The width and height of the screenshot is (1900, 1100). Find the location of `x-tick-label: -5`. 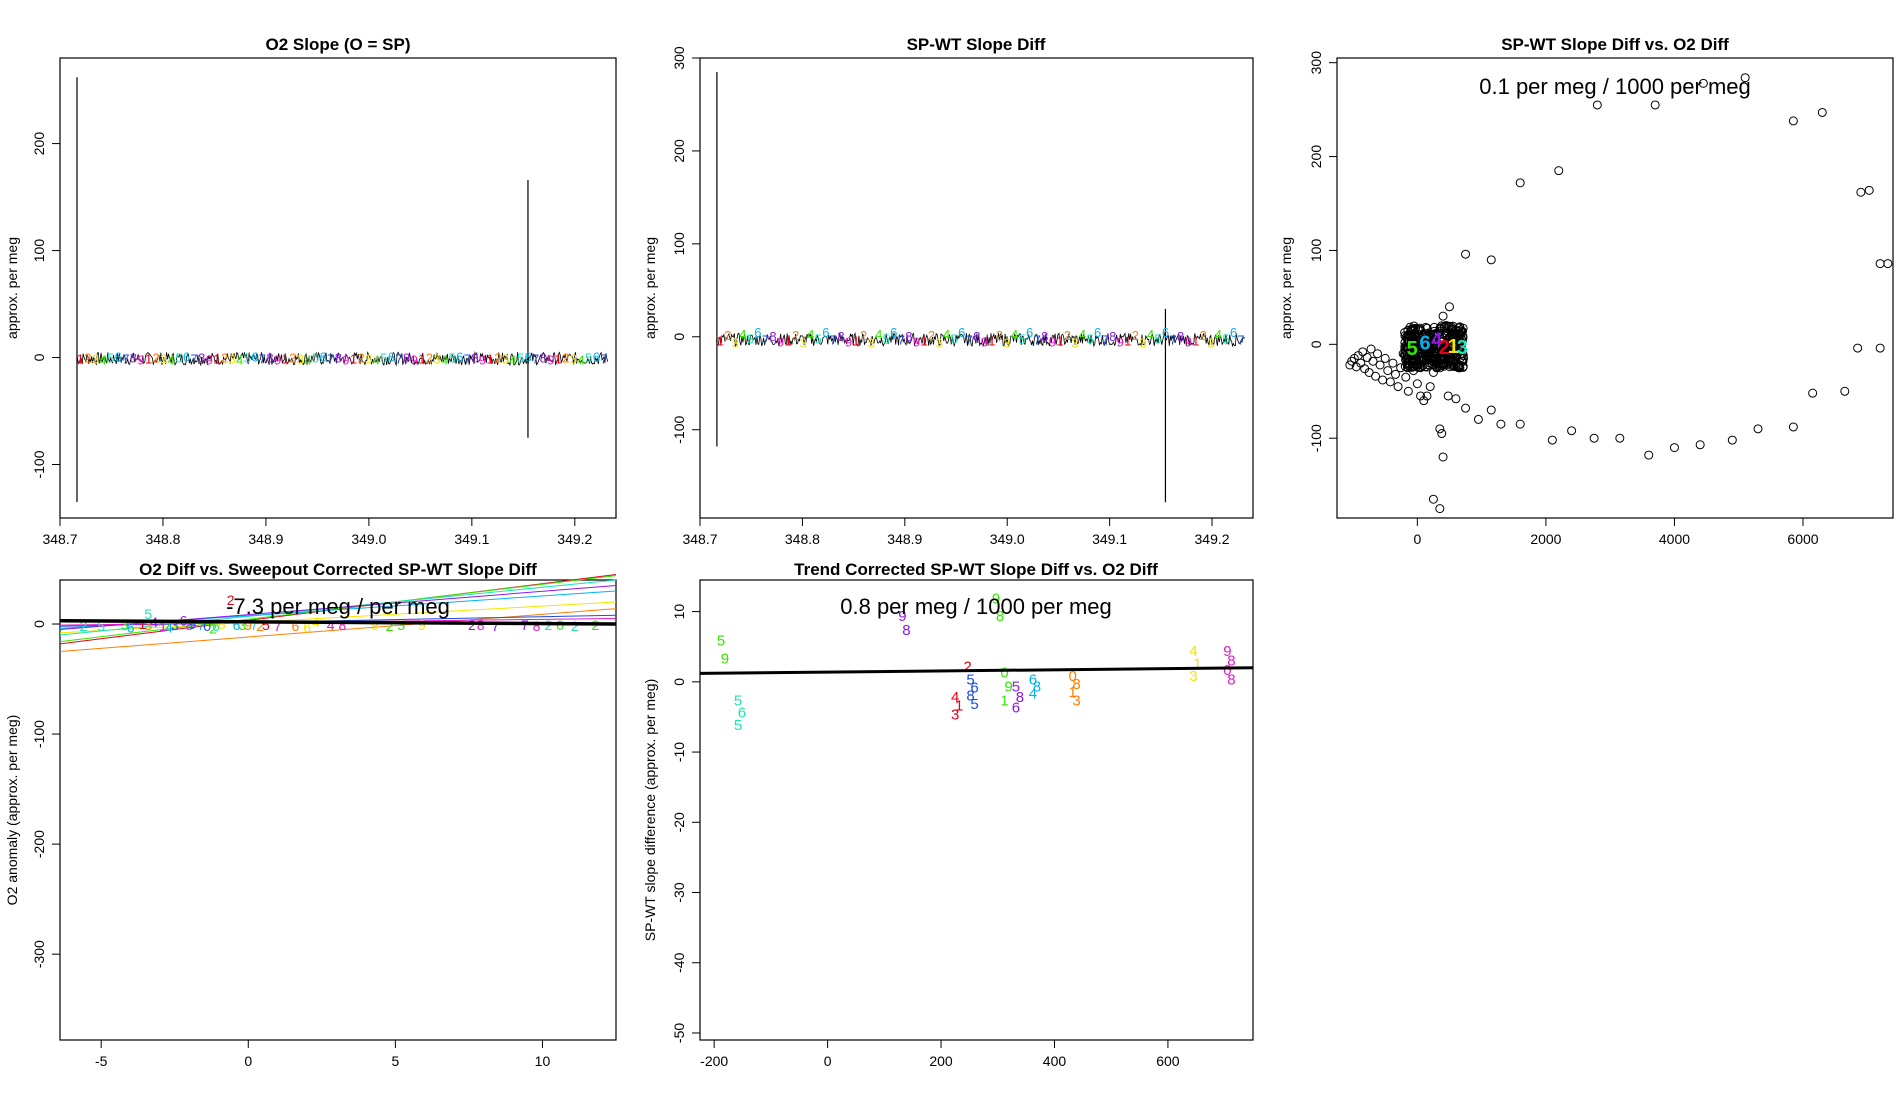

x-tick-label: -5 is located at coordinates (101, 1061).